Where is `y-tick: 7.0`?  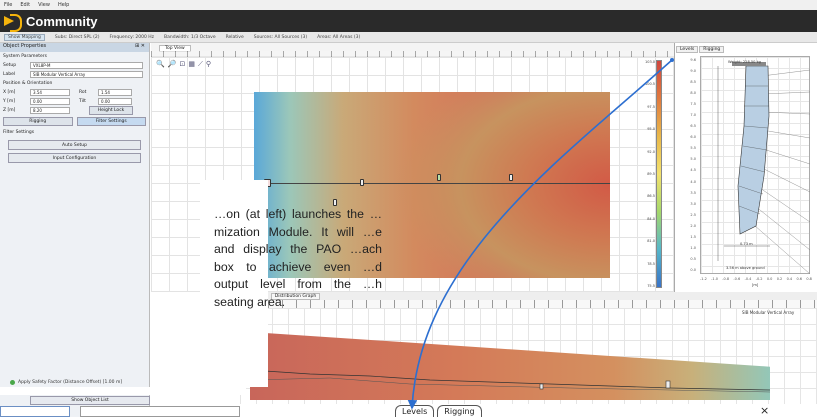
y-tick: 7.0 is located at coordinates (693, 115).